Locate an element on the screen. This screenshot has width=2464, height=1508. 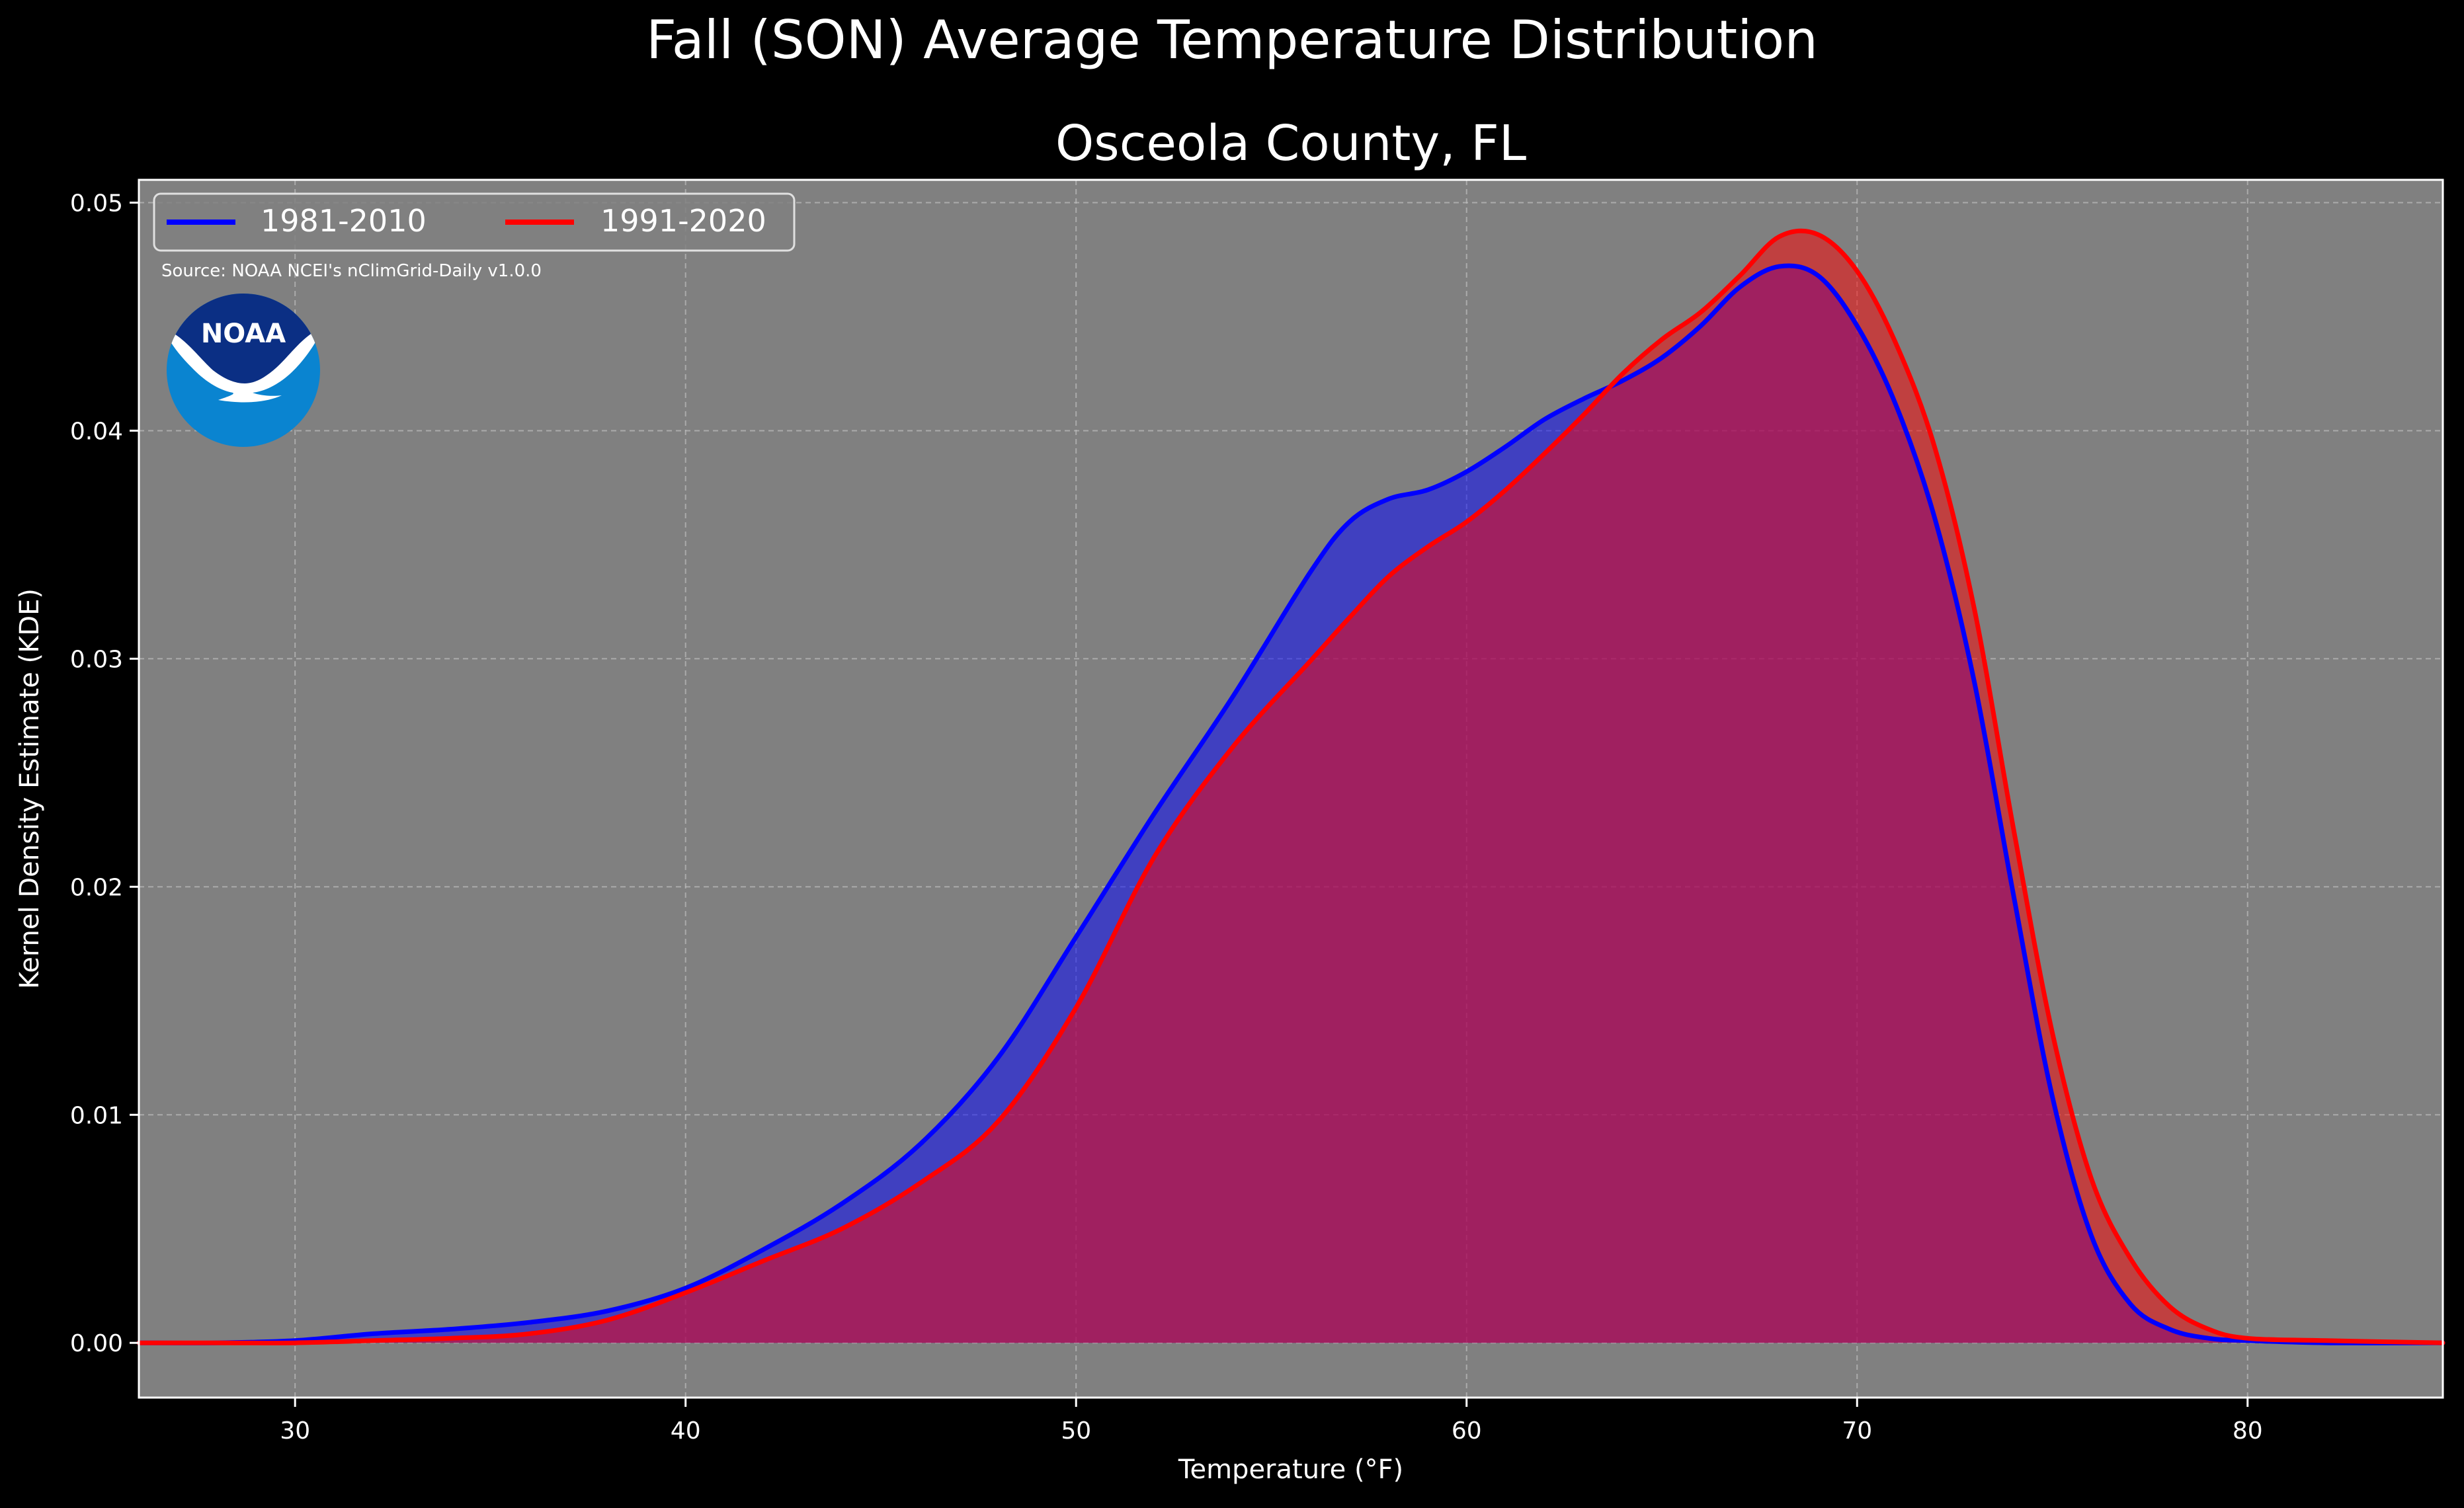
y-tick-label: 0.04 is located at coordinates (97, 431).